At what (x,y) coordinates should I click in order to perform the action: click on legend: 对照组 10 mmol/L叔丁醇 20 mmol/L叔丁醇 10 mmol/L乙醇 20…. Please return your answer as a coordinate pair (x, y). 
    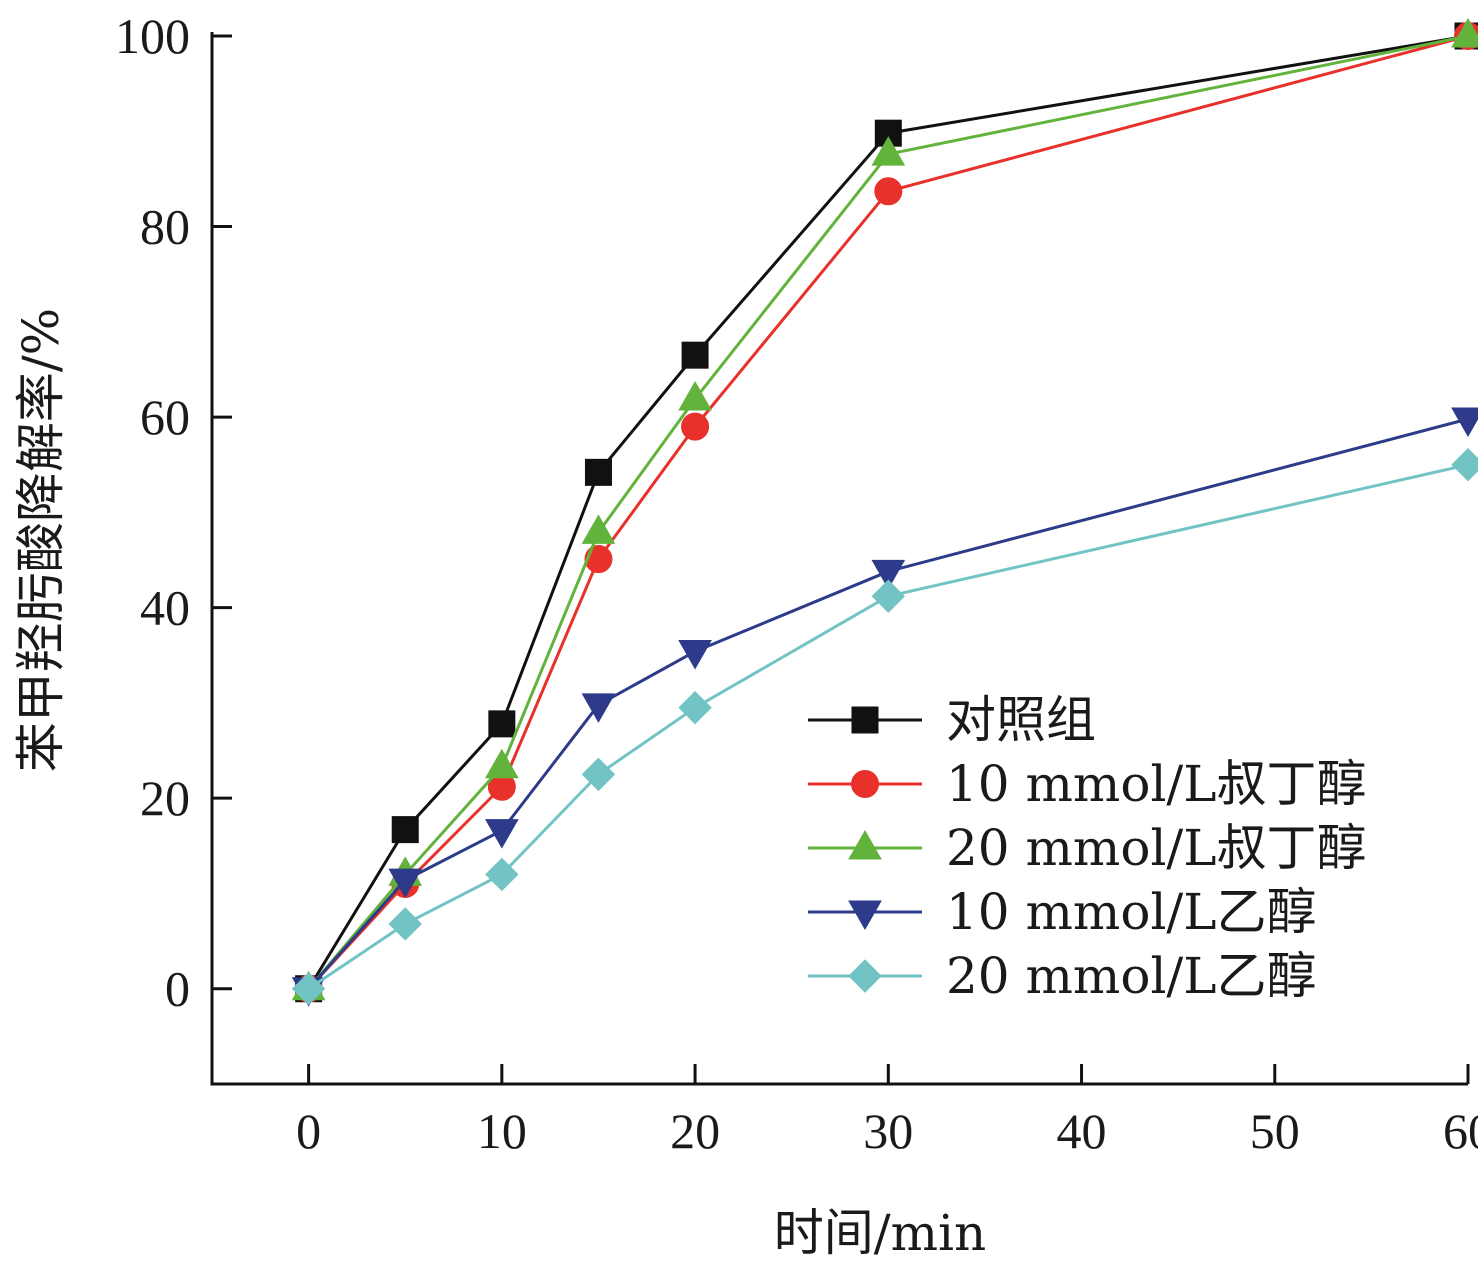
    Looking at the image, I should click on (1087, 848).